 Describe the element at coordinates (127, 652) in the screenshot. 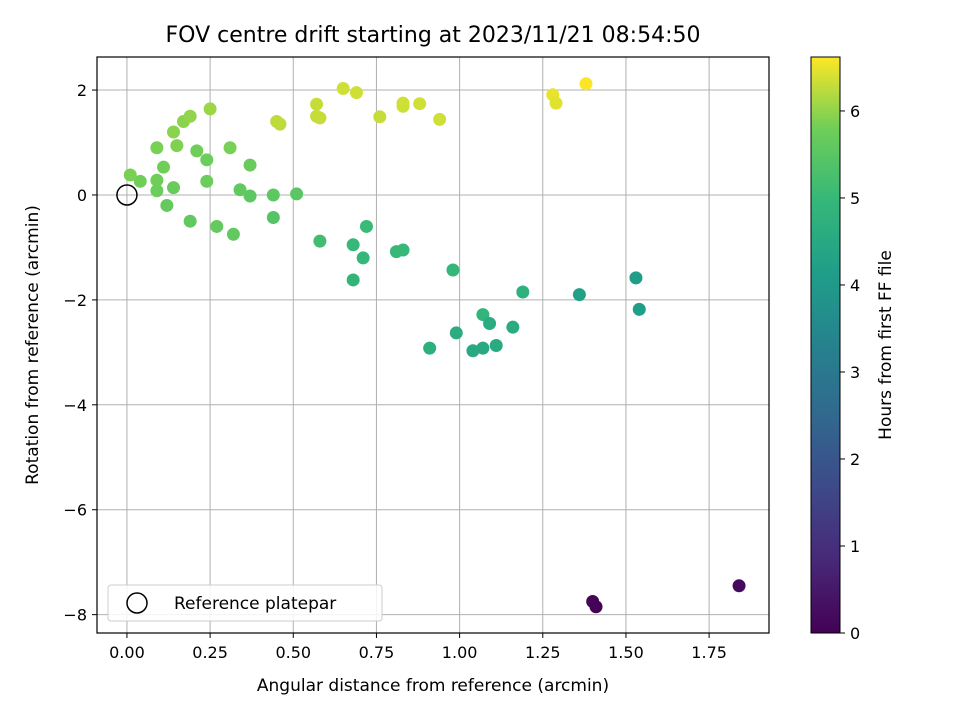

I see `x-tick-label: 0.00` at that location.